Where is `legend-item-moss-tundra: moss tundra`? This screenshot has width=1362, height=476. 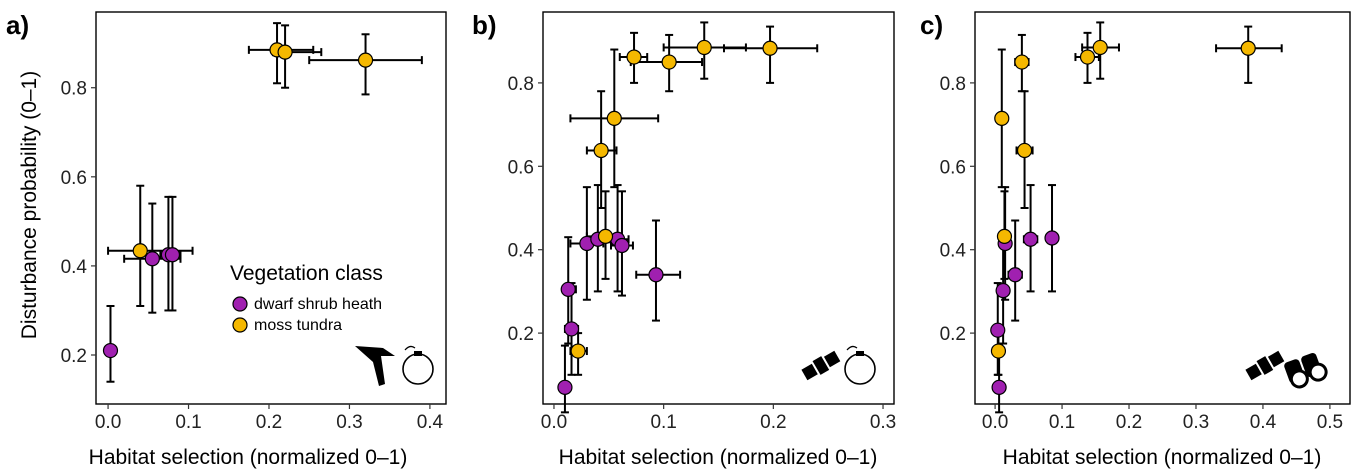 legend-item-moss-tundra: moss tundra is located at coordinates (287, 325).